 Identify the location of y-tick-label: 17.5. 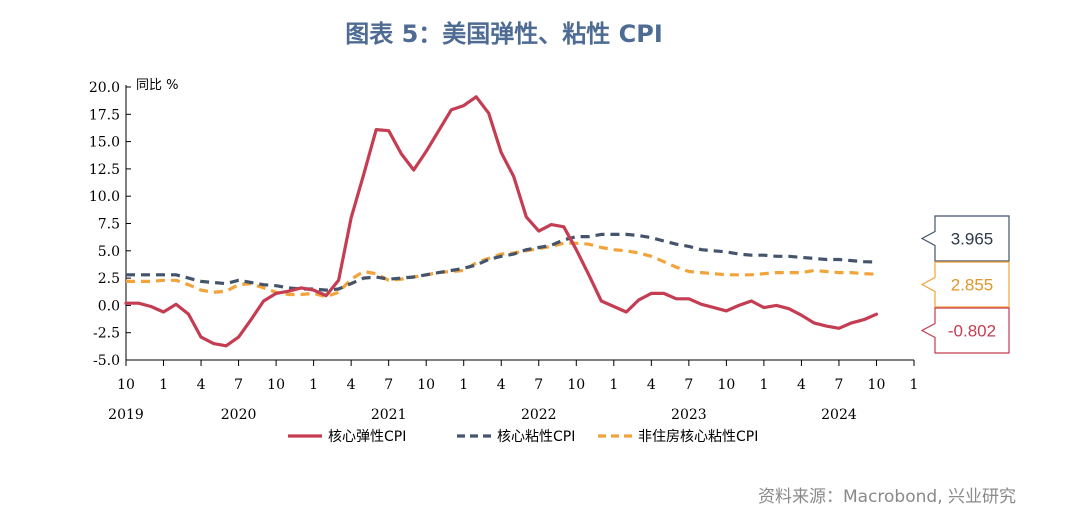
(104, 115).